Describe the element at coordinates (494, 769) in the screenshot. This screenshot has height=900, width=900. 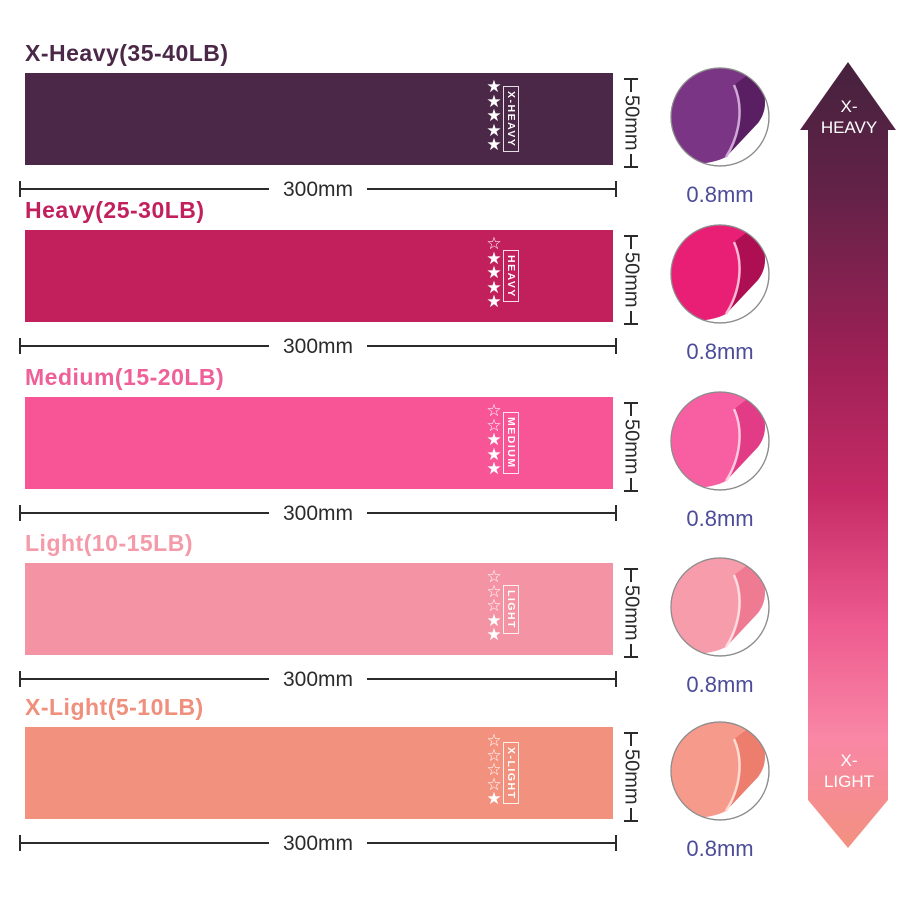
I see `star-rating: ☆☆☆☆★` at that location.